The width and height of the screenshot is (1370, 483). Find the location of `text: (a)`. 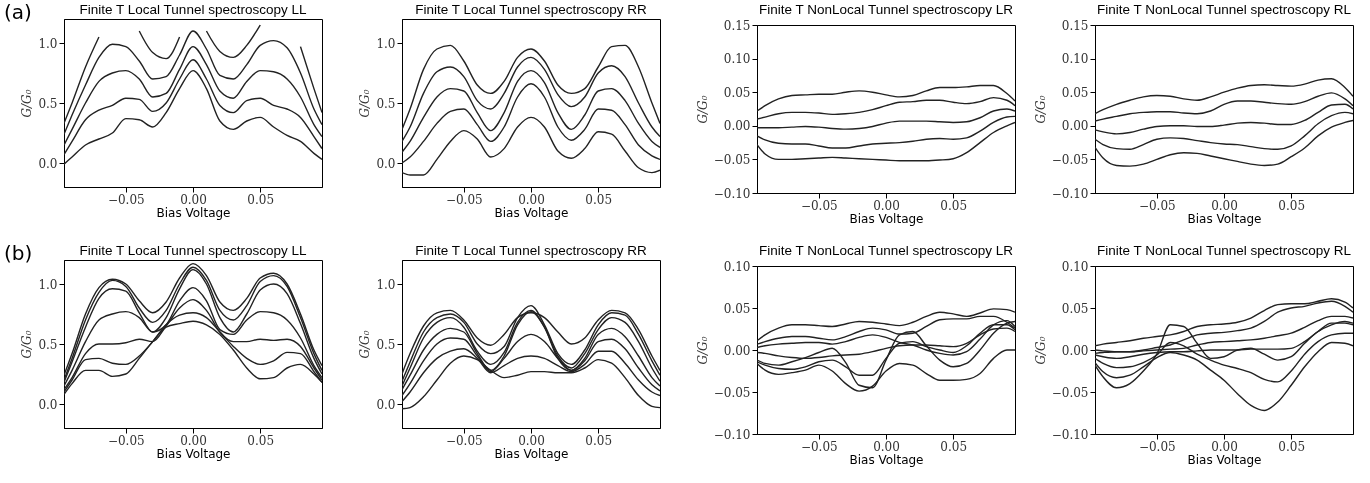

text: (a) is located at coordinates (18, 12).